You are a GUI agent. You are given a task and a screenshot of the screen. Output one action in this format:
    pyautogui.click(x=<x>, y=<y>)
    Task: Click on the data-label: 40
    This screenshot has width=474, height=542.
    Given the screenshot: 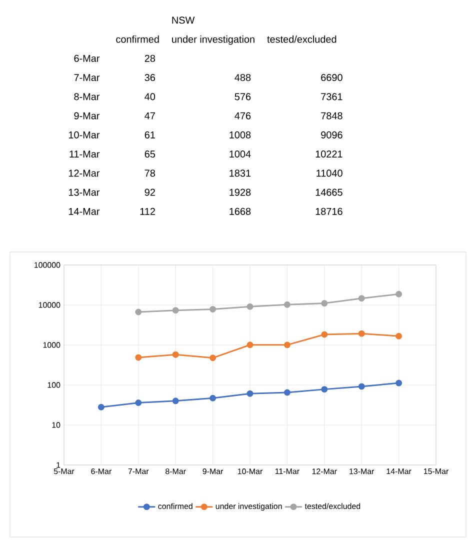 What is the action you would take?
    pyautogui.click(x=150, y=96)
    